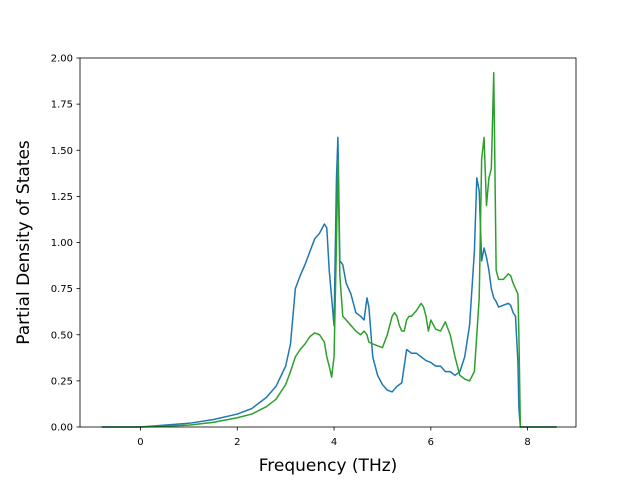 The width and height of the screenshot is (640, 480). Describe the element at coordinates (62, 197) in the screenshot. I see `y-tick-label: 1.25` at that location.